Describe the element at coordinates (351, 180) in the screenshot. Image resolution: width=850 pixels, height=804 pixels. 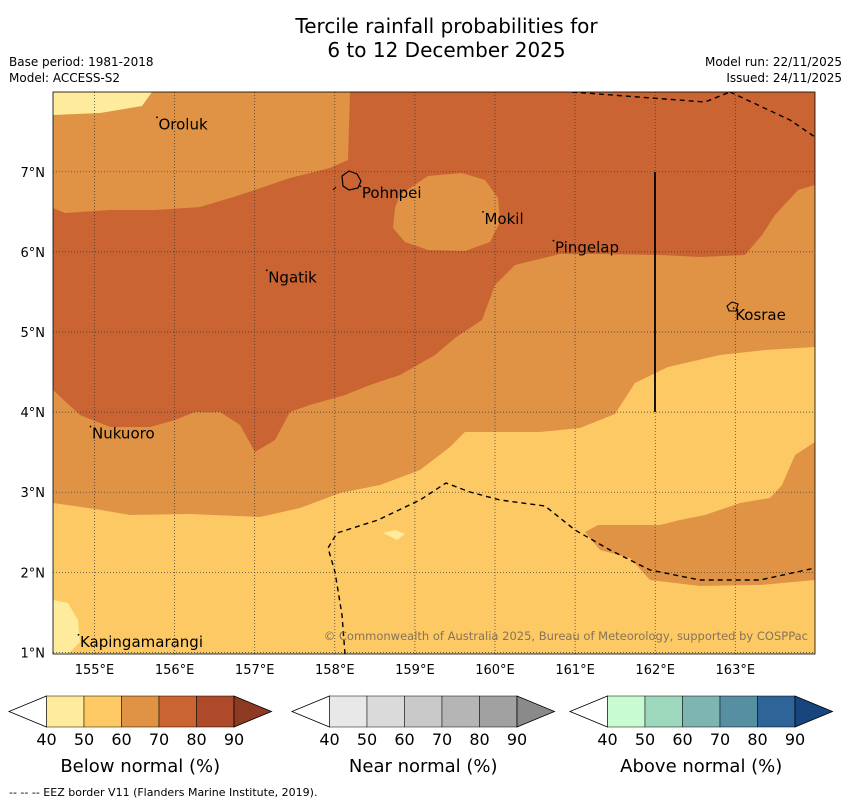
I see `pohnpei-outline` at that location.